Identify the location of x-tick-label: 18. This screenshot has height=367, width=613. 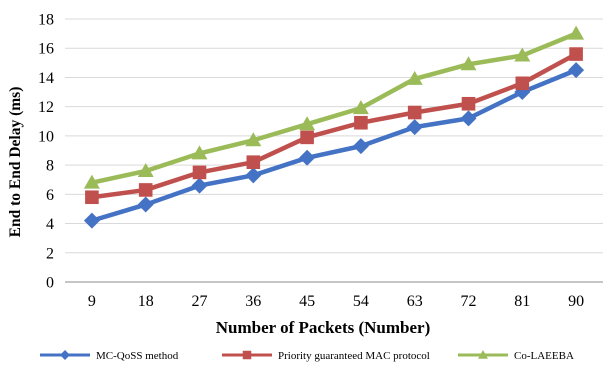
(146, 301).